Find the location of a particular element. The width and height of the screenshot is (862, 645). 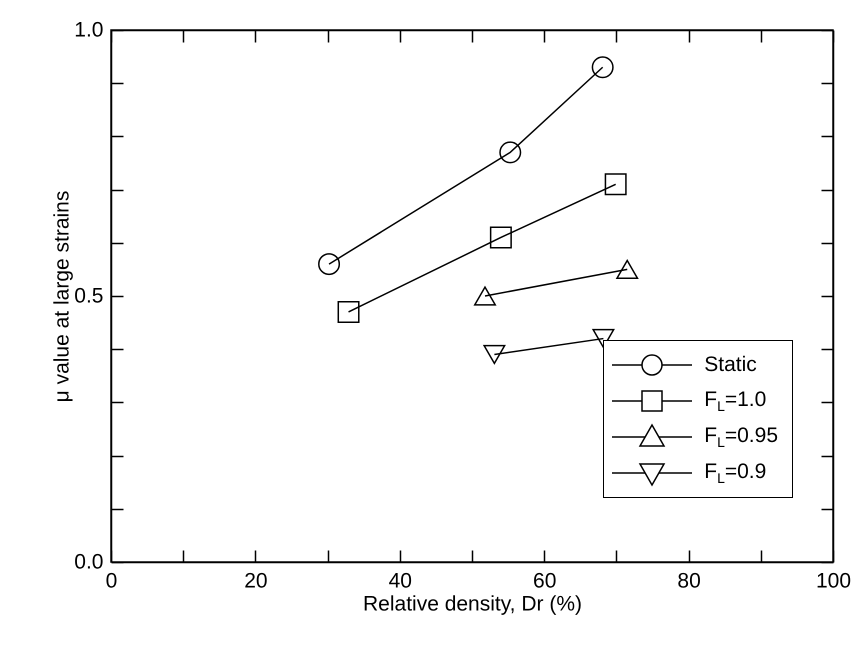

x-tick-label: 60 is located at coordinates (544, 581).